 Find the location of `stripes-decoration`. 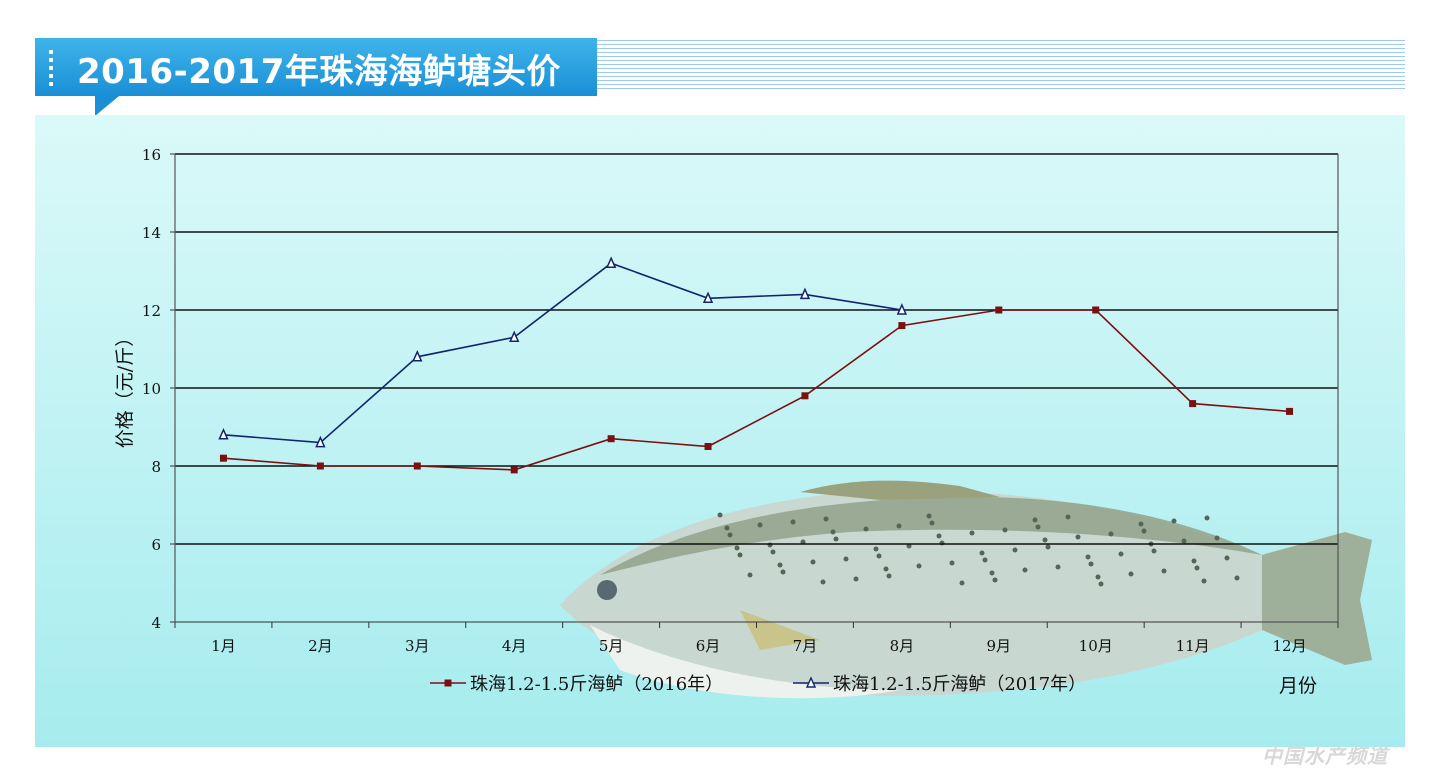

stripes-decoration is located at coordinates (1001, 66).